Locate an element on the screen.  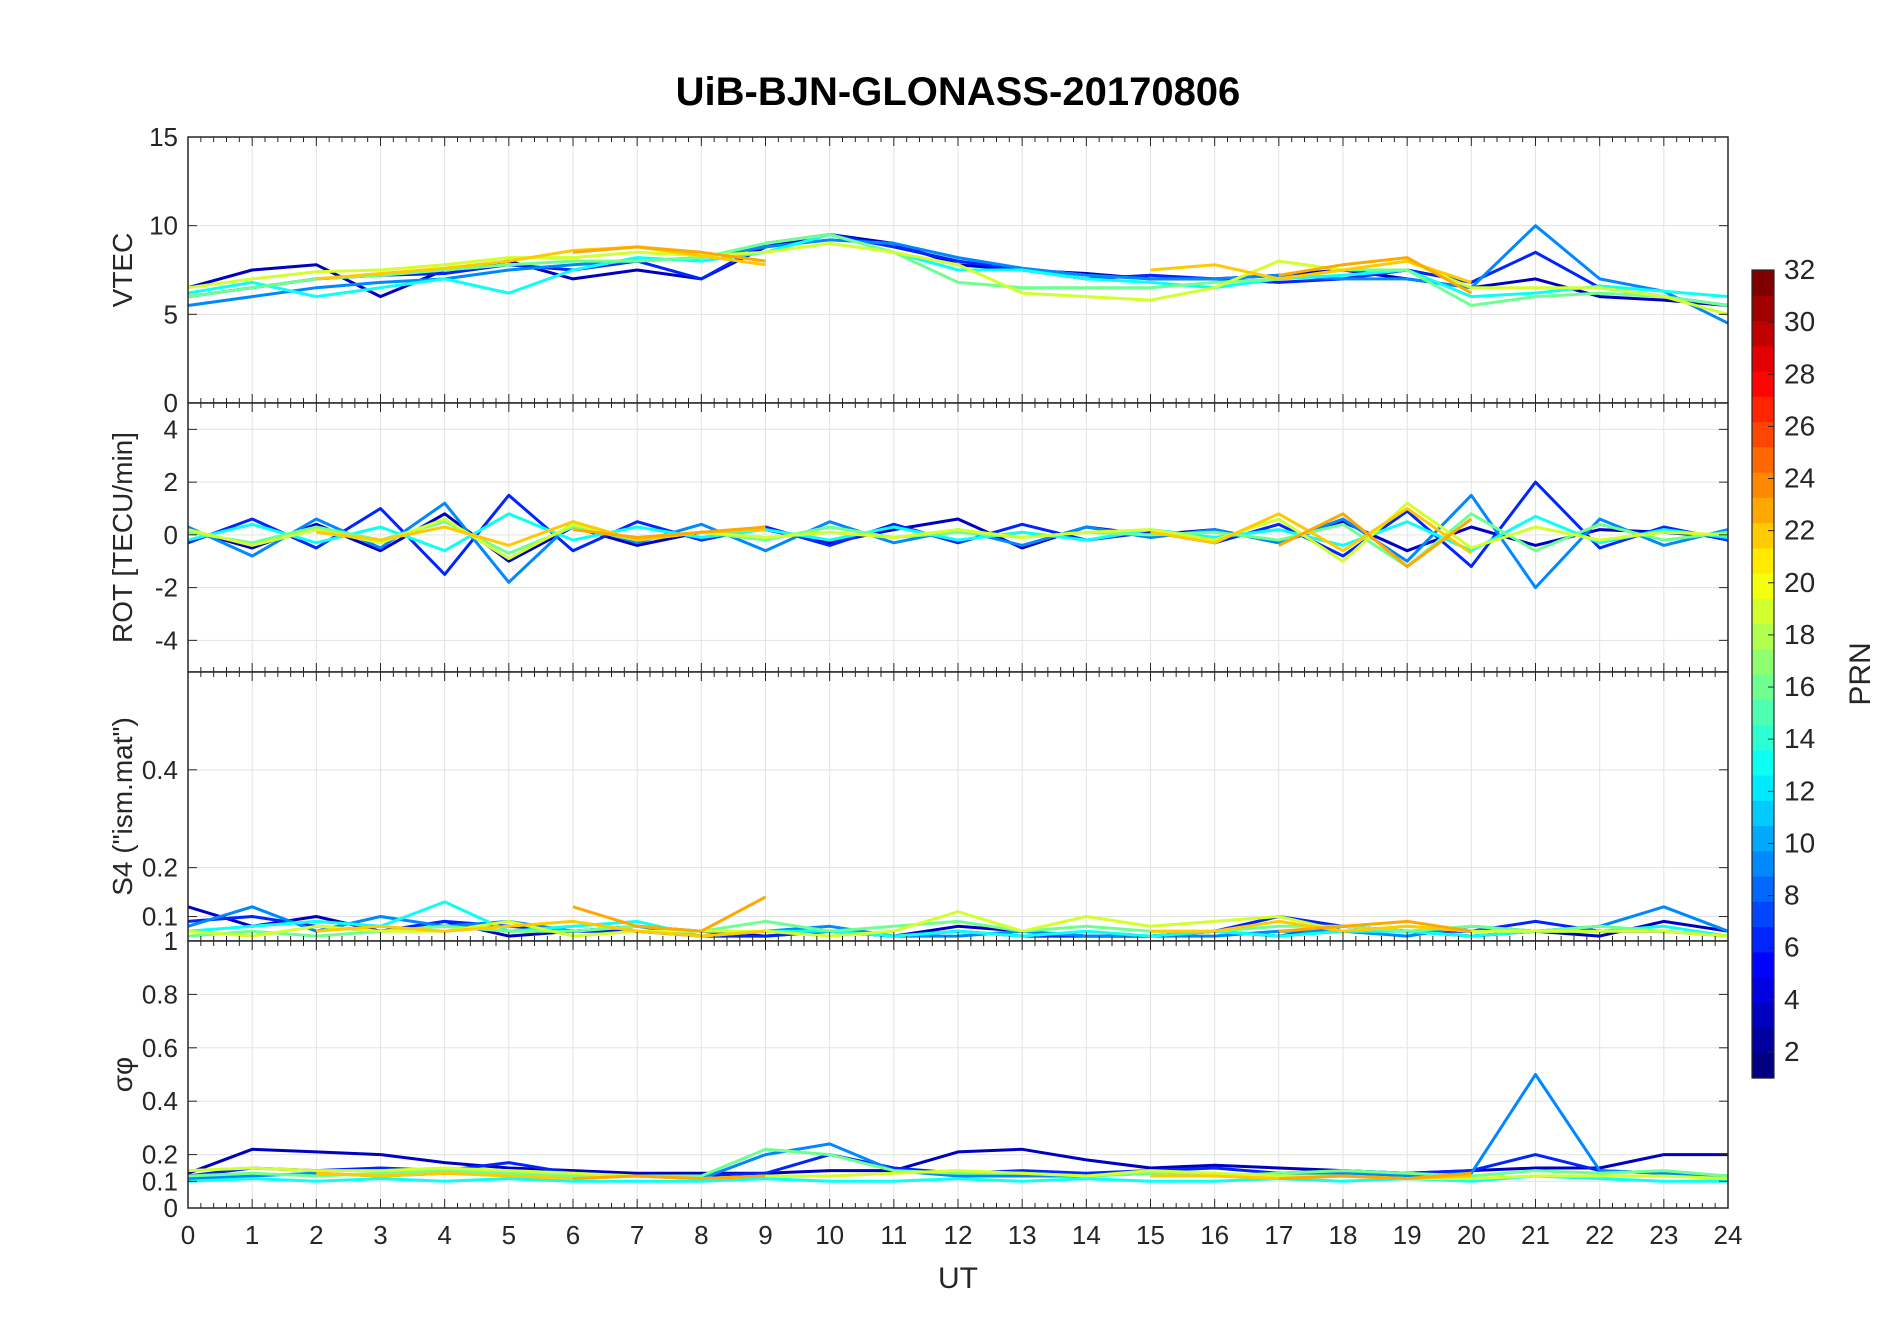
x-tick-label: 22 is located at coordinates (1599, 1235).